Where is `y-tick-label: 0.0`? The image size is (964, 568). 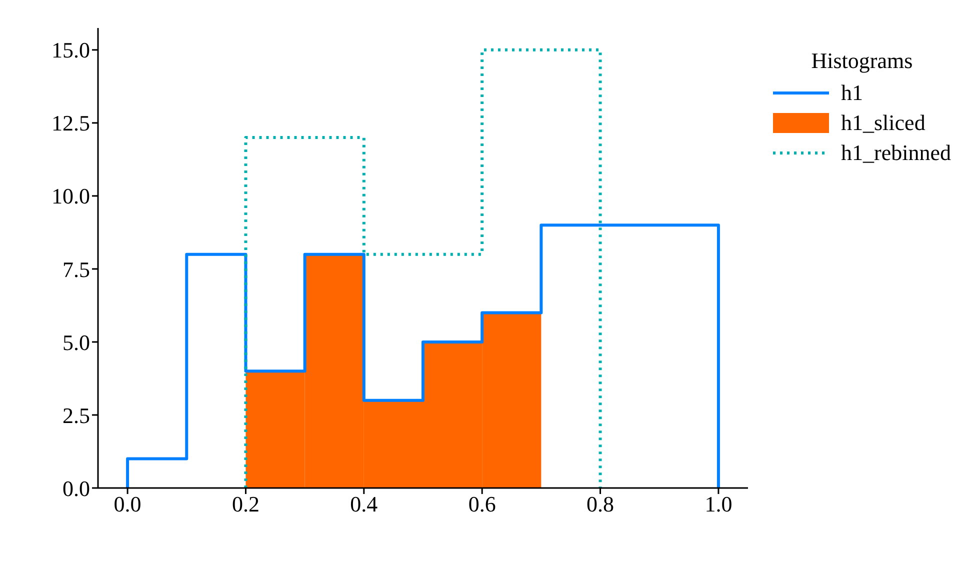 y-tick-label: 0.0 is located at coordinates (76, 488).